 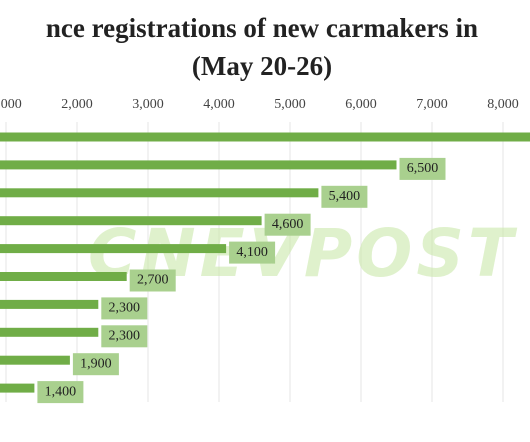 I want to click on value-label: 4,600, so click(x=288, y=224).